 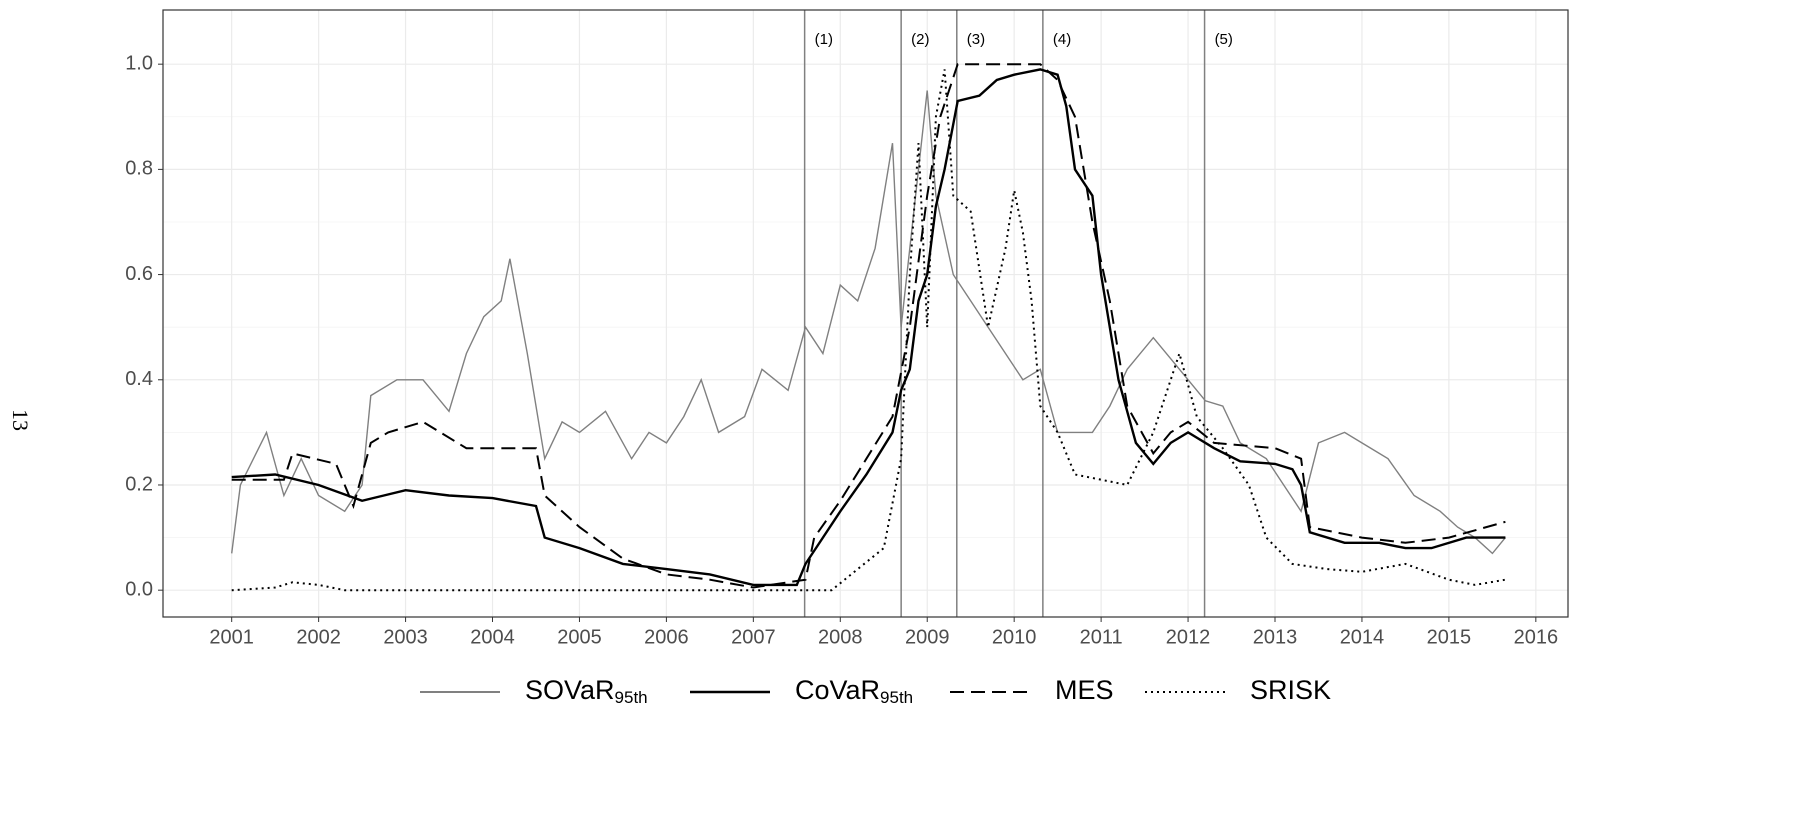 I want to click on x-tick-label: 2003, so click(x=405, y=637).